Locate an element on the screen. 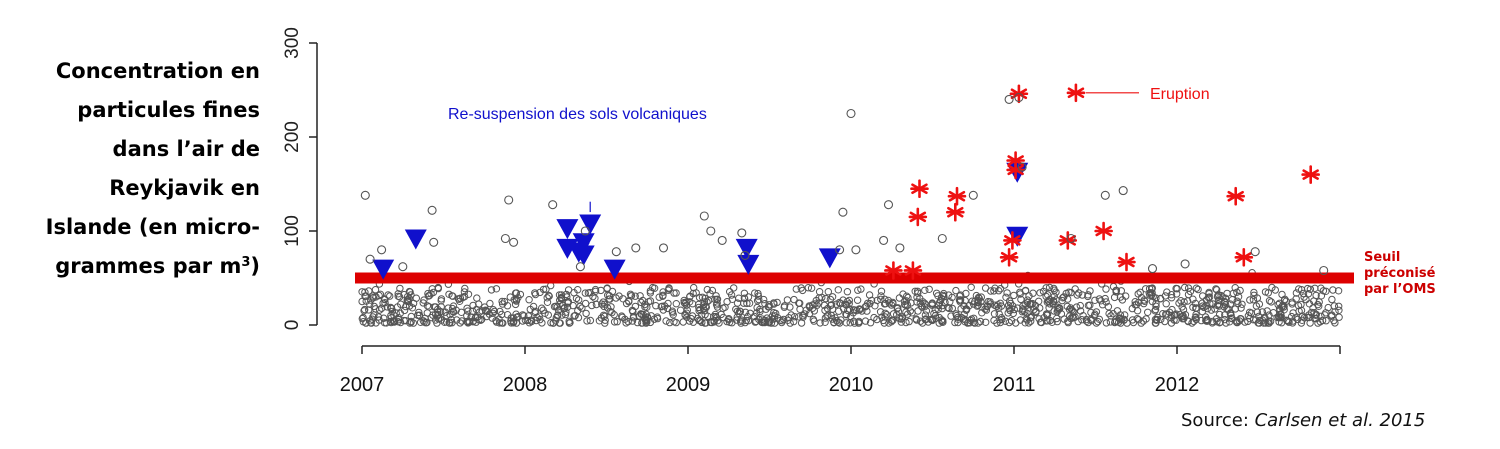 The image size is (1500, 449). y-tick-label: 100 is located at coordinates (292, 231).